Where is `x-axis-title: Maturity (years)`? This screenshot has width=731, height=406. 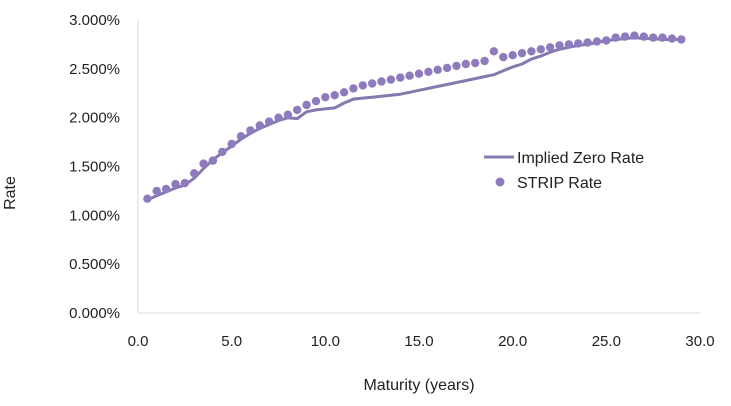
x-axis-title: Maturity (years) is located at coordinates (418, 385).